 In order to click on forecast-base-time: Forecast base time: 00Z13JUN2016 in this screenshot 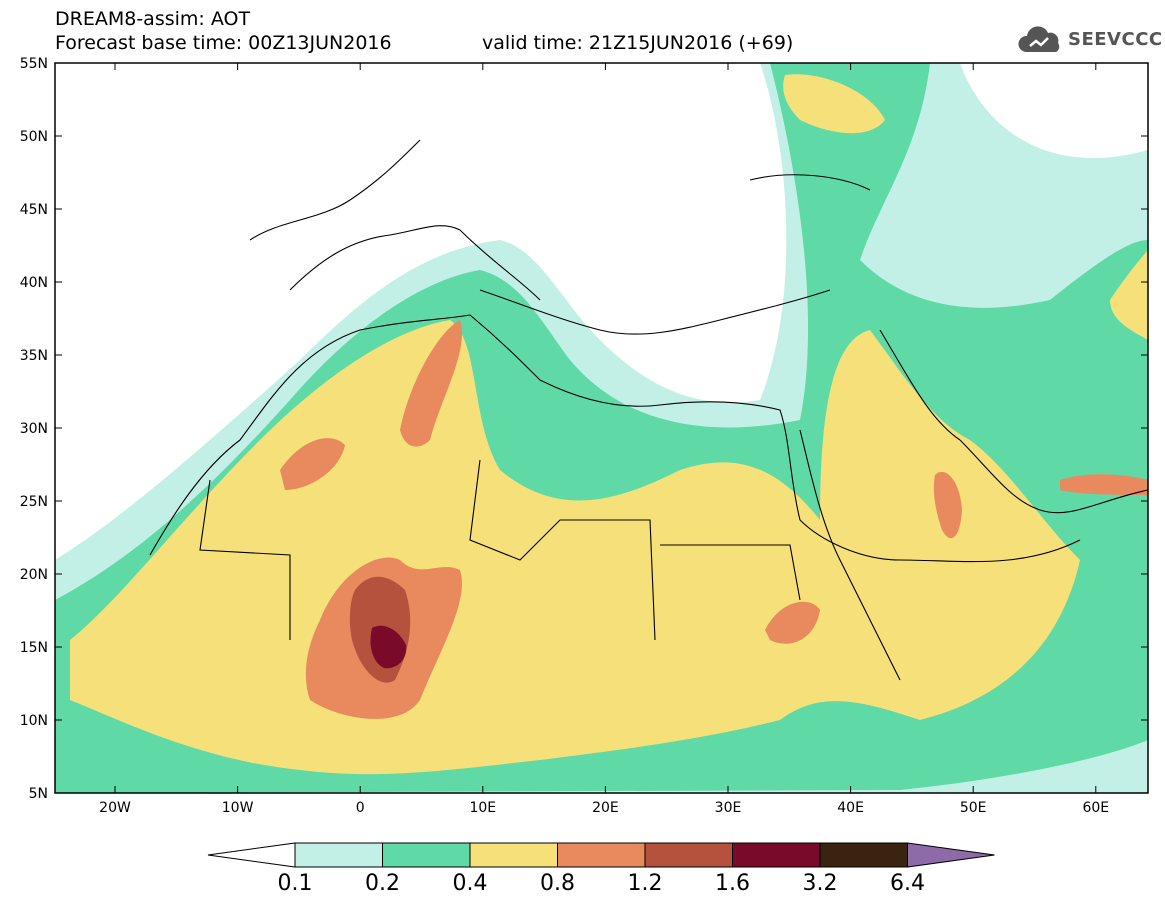, I will do `click(223, 43)`.